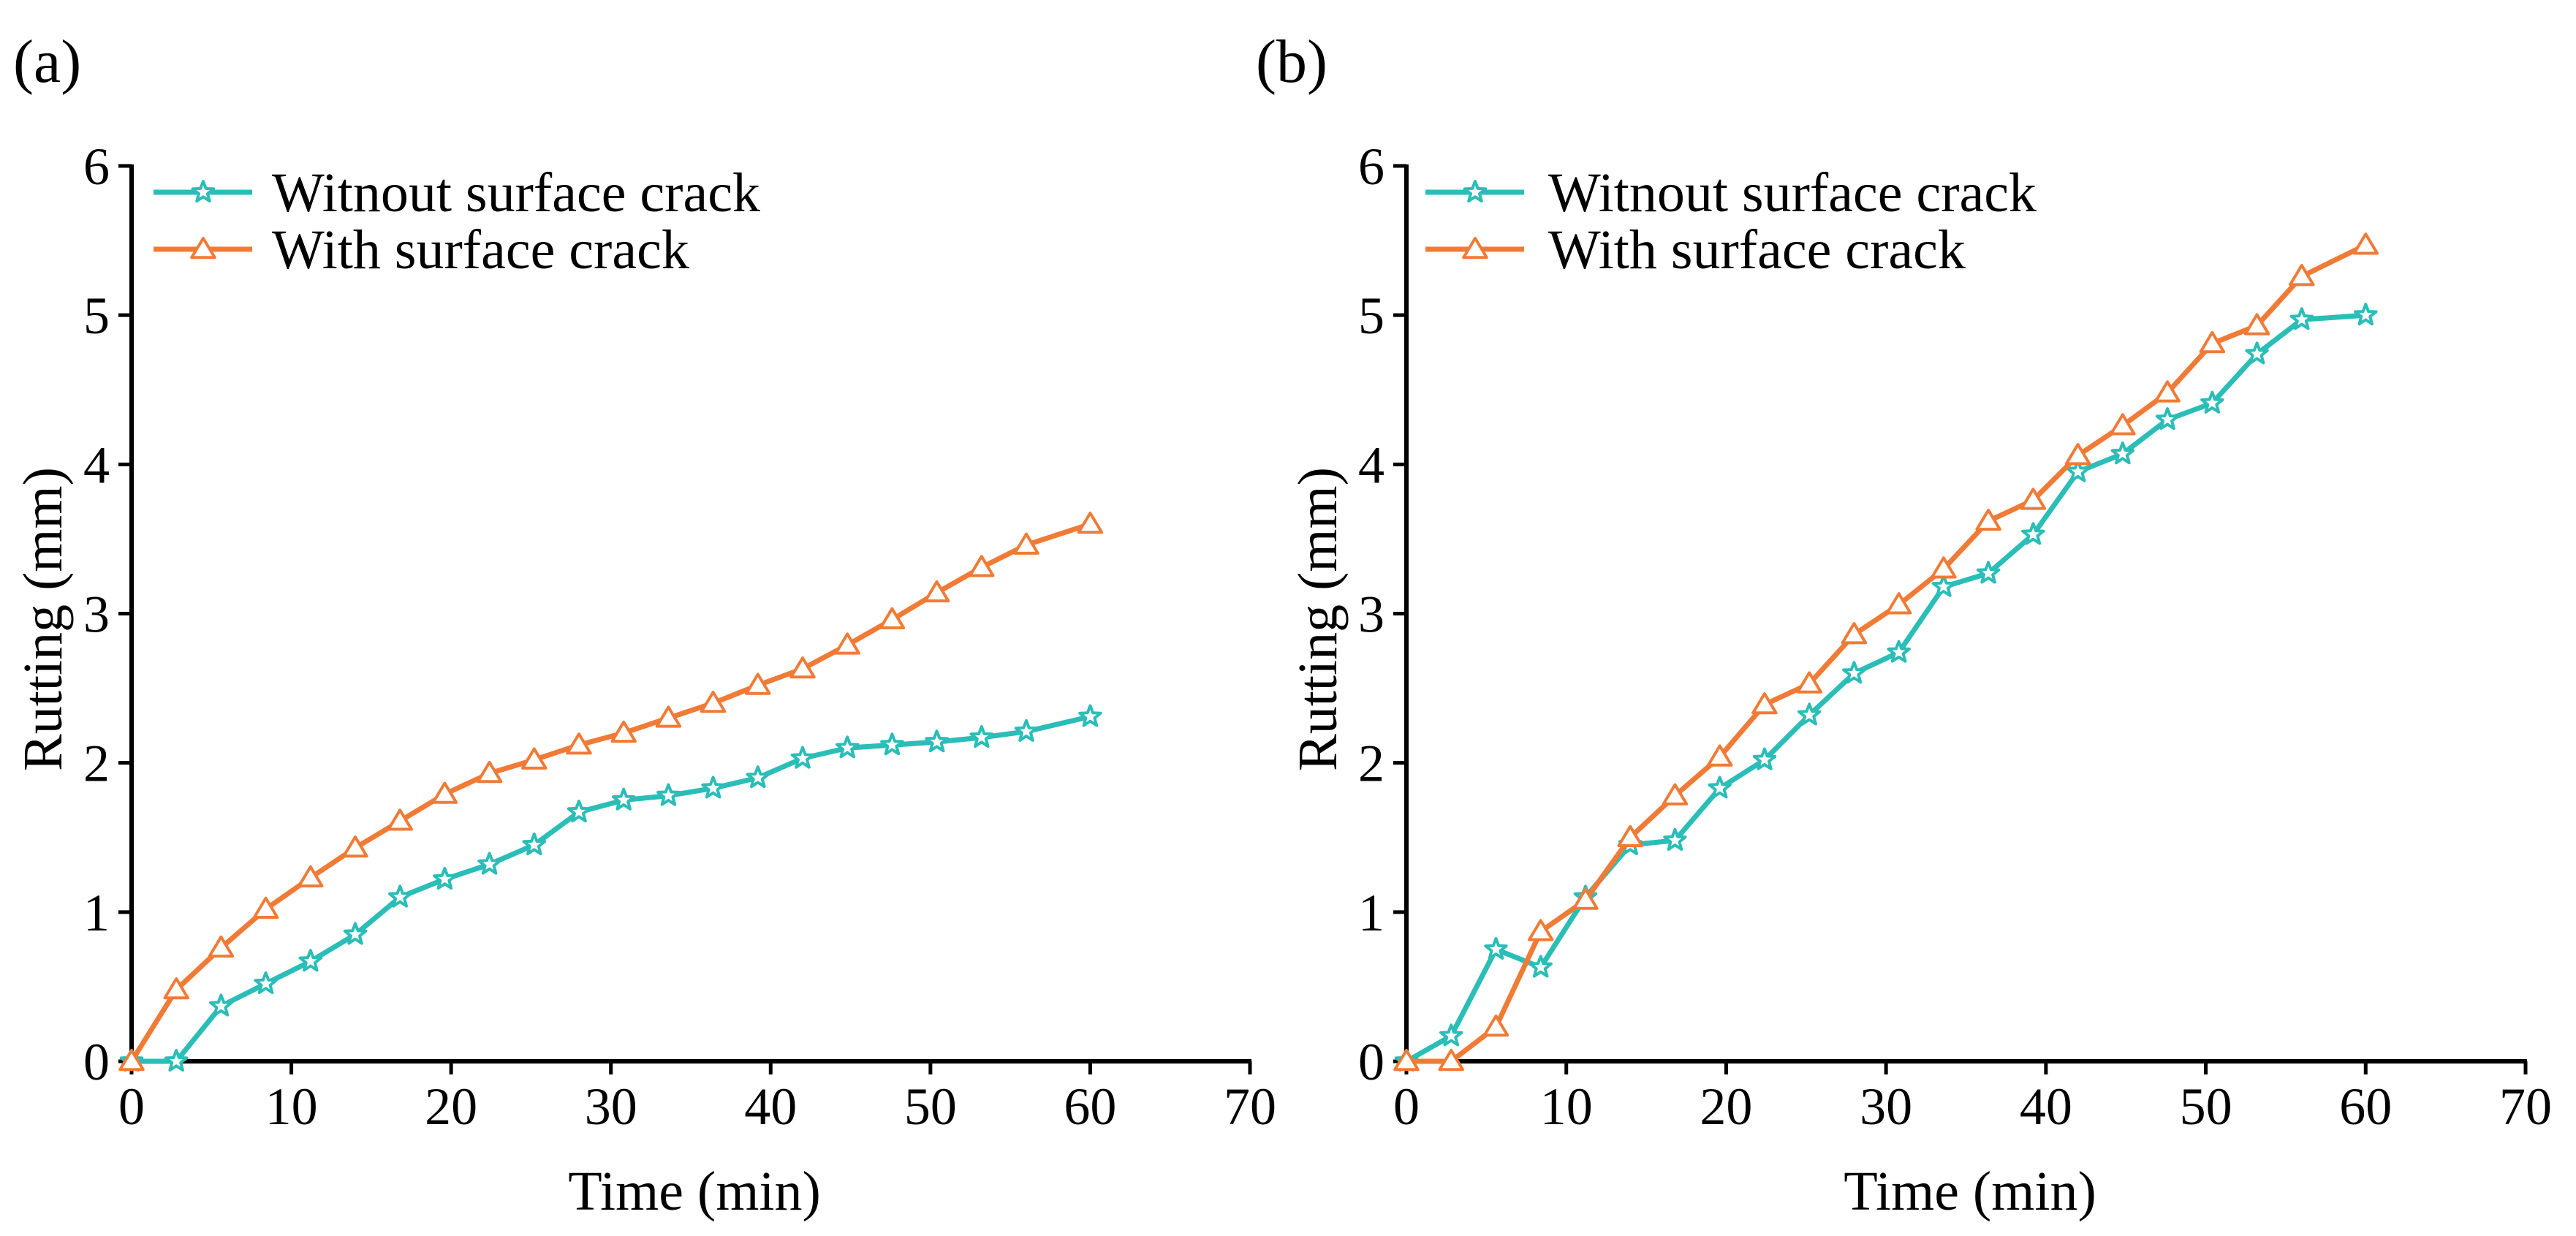  What do you see at coordinates (610, 888) in the screenshot?
I see `series-without-crack` at bounding box center [610, 888].